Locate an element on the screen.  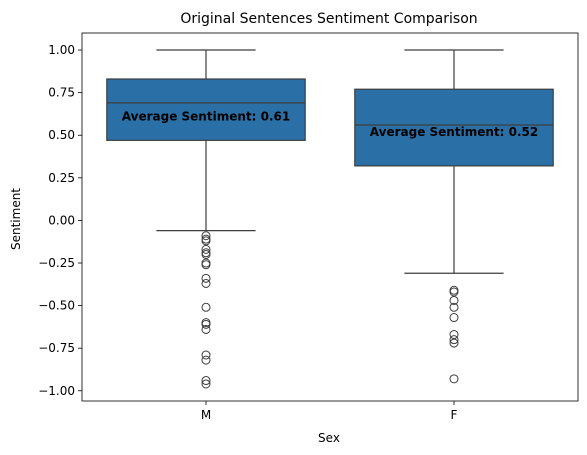
average-sentiment-annotation: Average Sentiment: 0.61 is located at coordinates (206, 116).